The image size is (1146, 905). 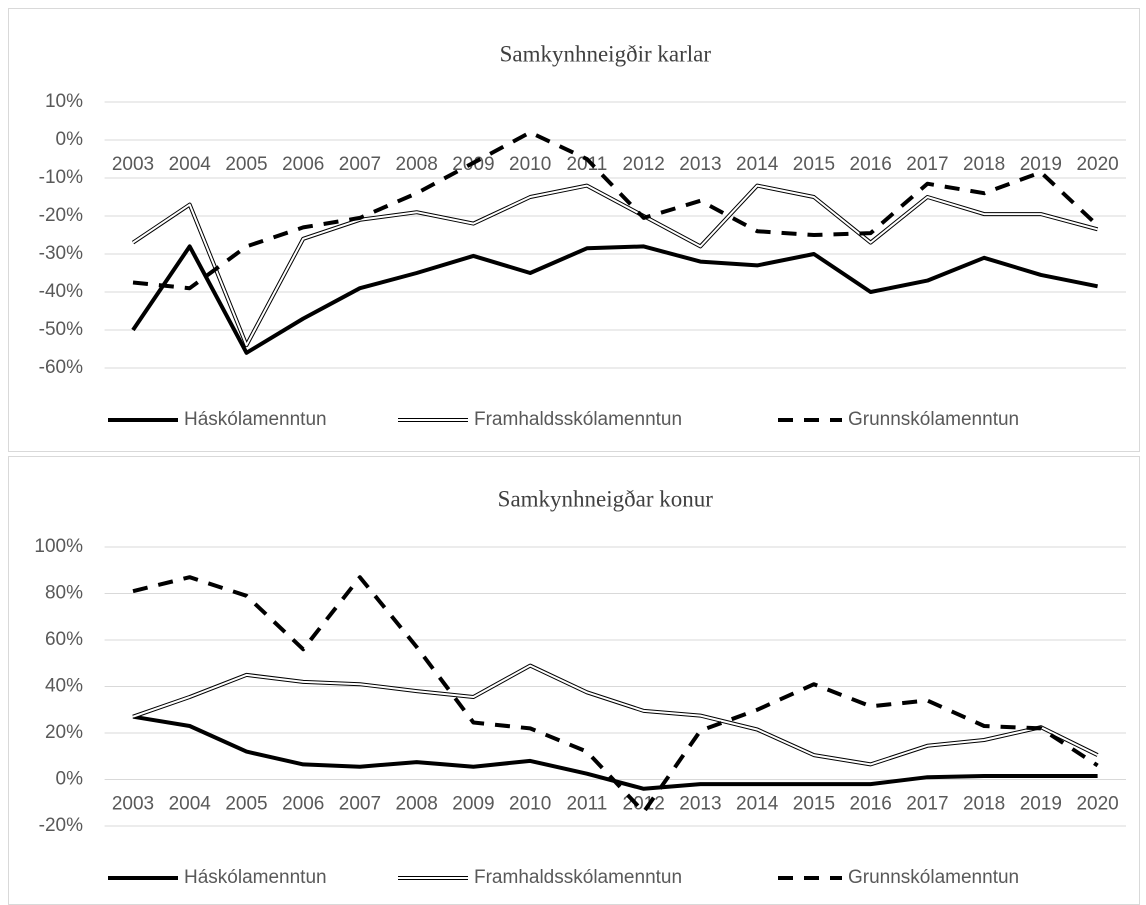 What do you see at coordinates (64, 732) in the screenshot?
I see `y-tick-label: 20%` at bounding box center [64, 732].